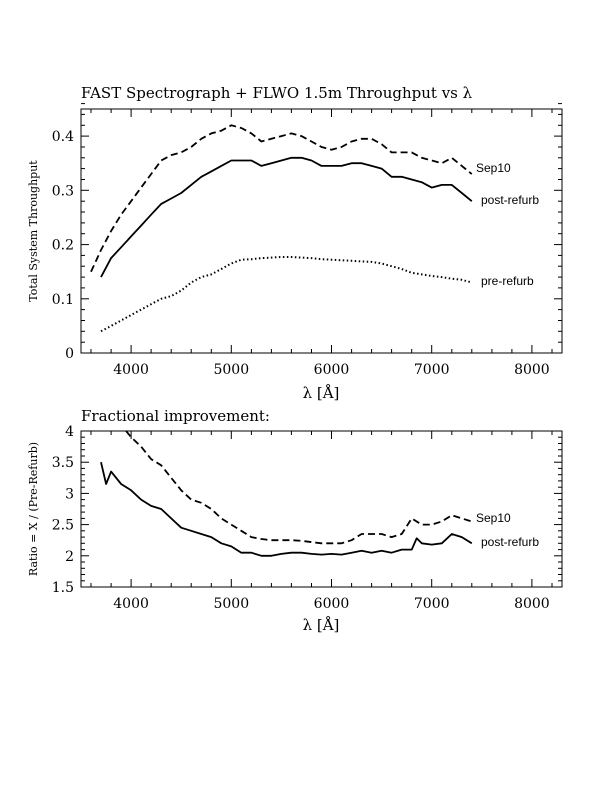 This screenshot has height=792, width=612. What do you see at coordinates (131, 604) in the screenshot?
I see `bottom-x-tick-label-4000: 4000` at bounding box center [131, 604].